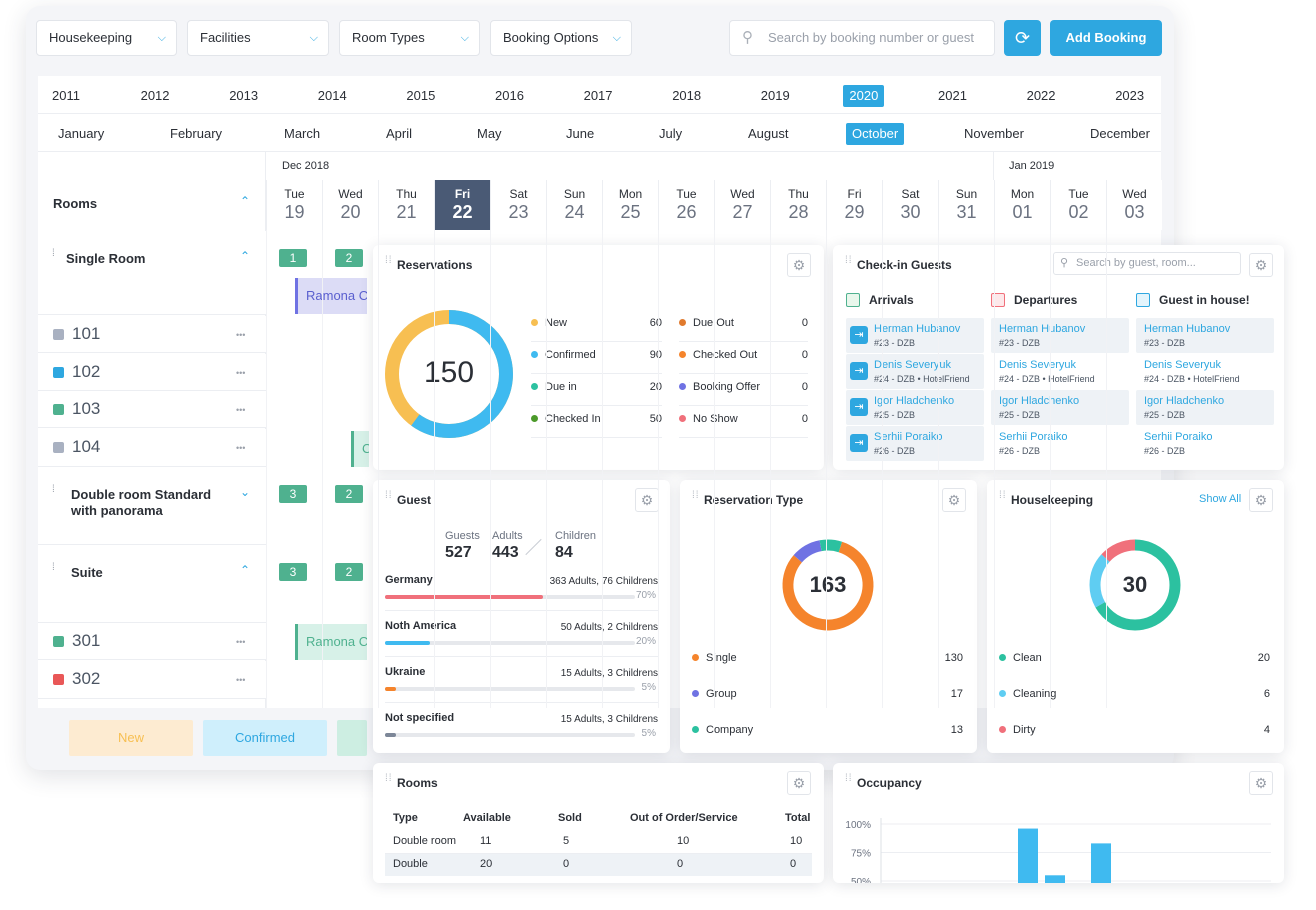 The image size is (1316, 910). Describe the element at coordinates (350, 205) in the screenshot. I see `day-header: Wed 20` at that location.